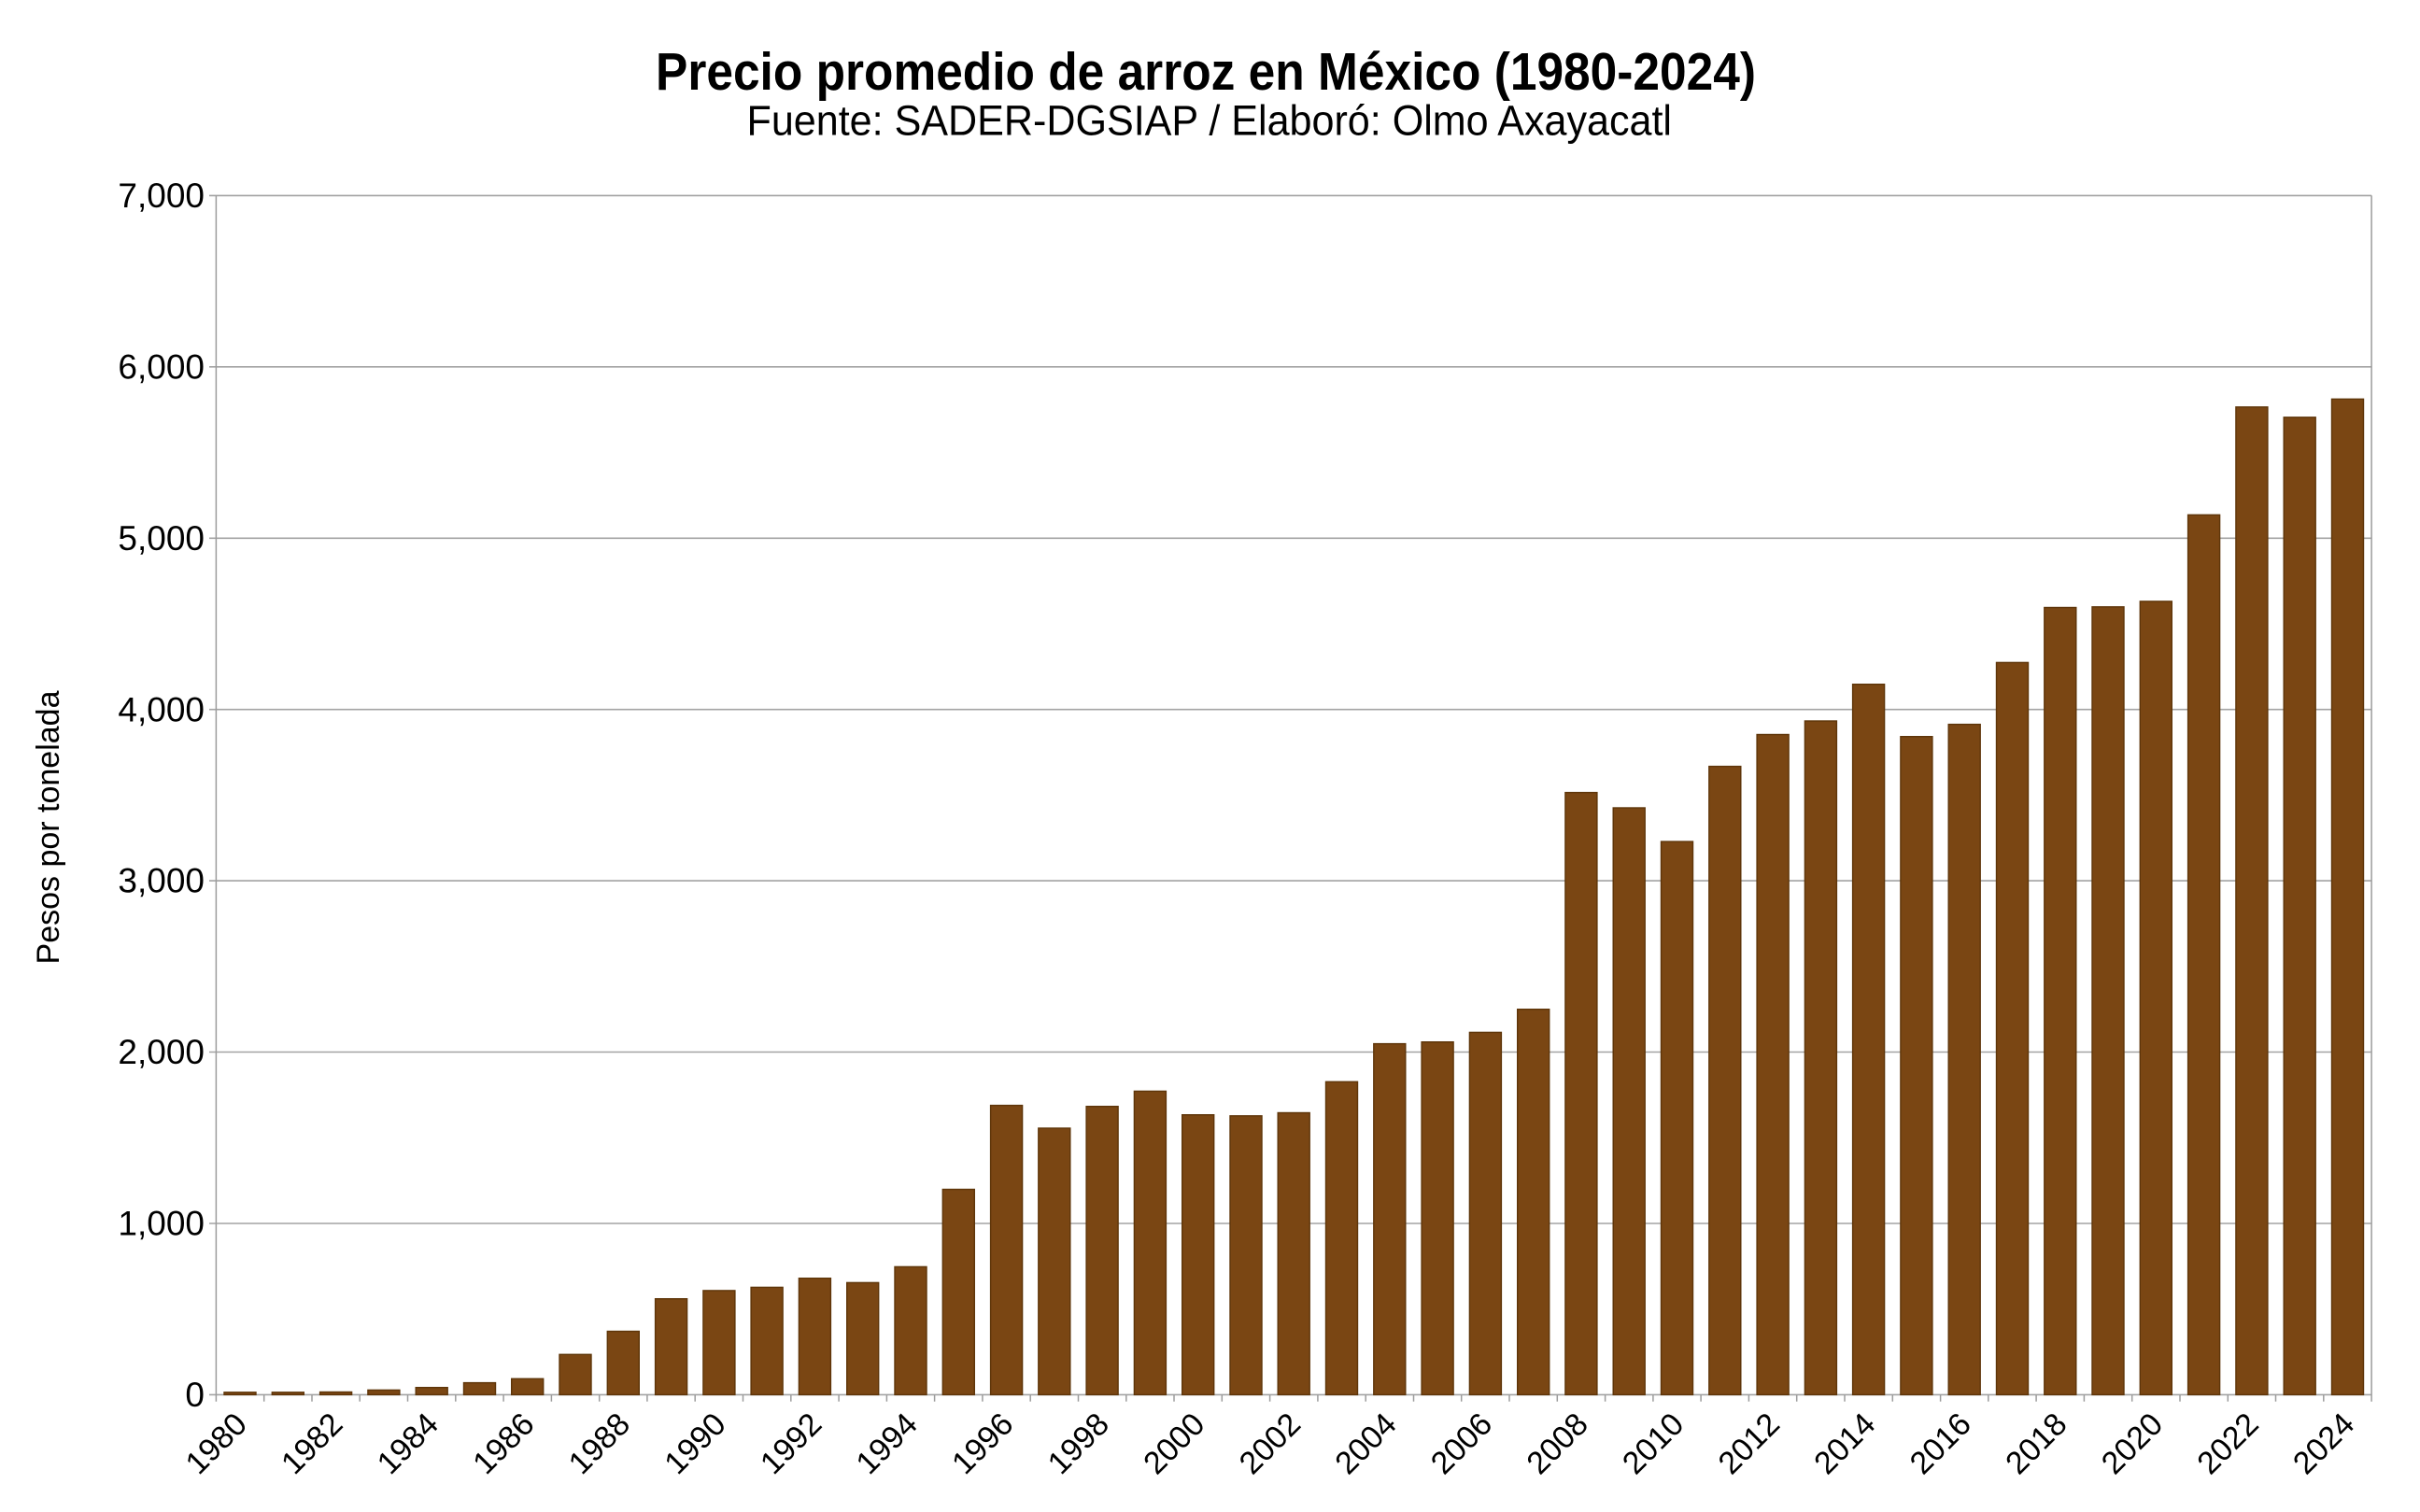 Image resolution: width=2420 pixels, height=1512 pixels. I want to click on svg-text: 0, so click(195, 1395).